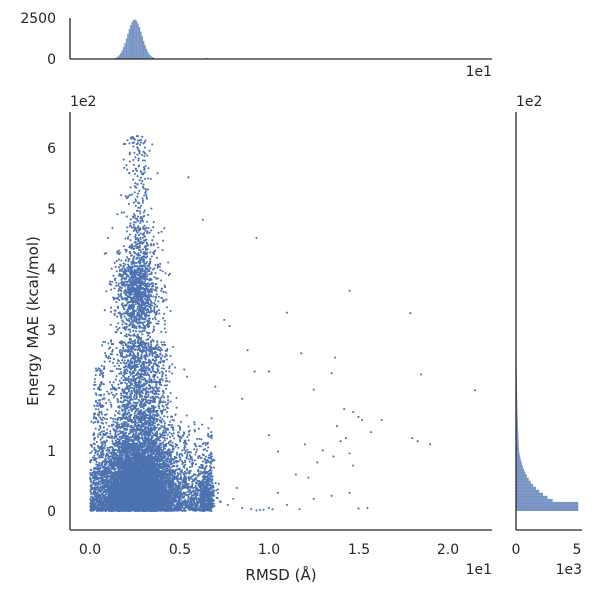  I want to click on top-marginal-tick-label-0: 0, so click(51, 60).